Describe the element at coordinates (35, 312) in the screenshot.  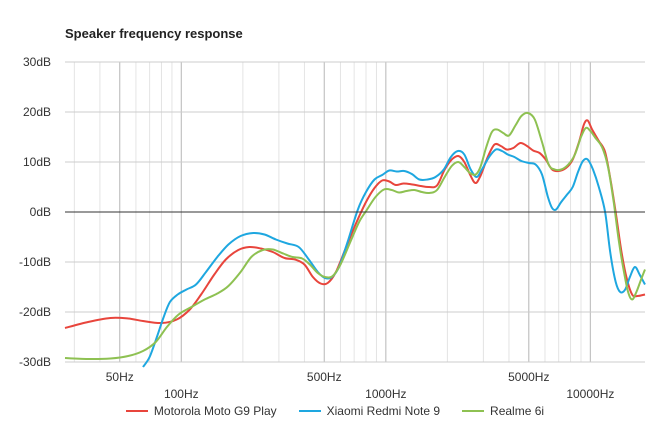
I see `y-tick-label: -20dB` at that location.